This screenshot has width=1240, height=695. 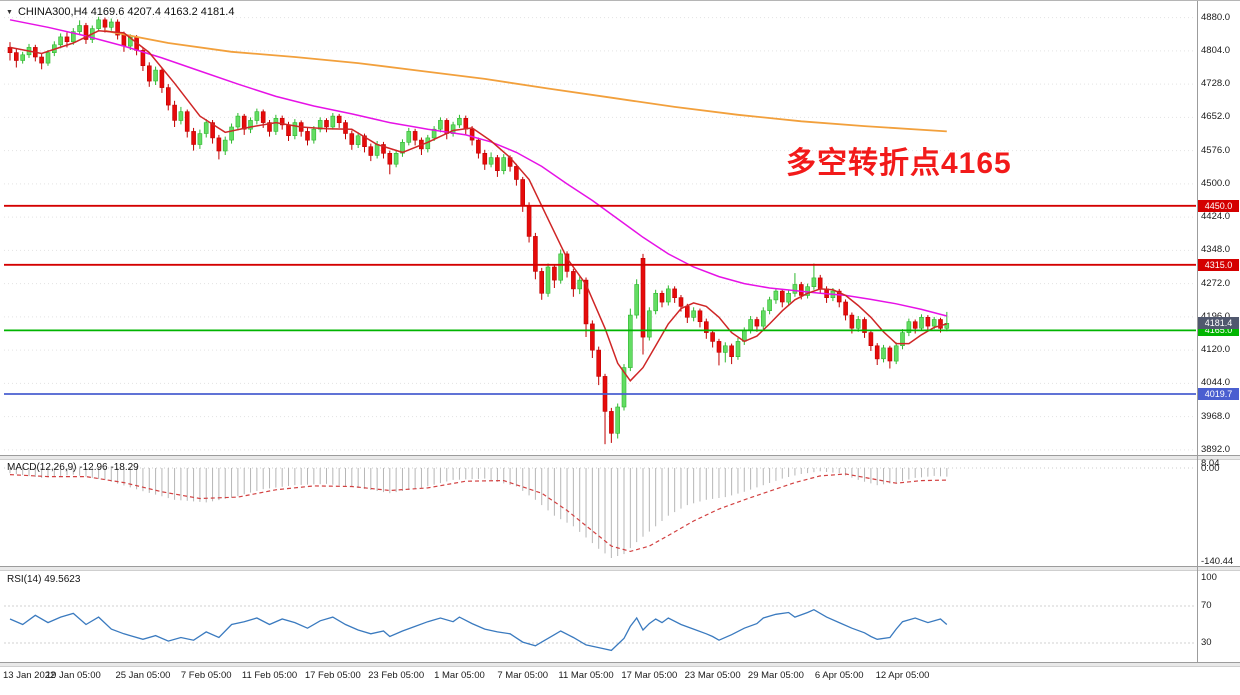 I want to click on time-axis-label: 13 Jan 2022, so click(x=29, y=675).